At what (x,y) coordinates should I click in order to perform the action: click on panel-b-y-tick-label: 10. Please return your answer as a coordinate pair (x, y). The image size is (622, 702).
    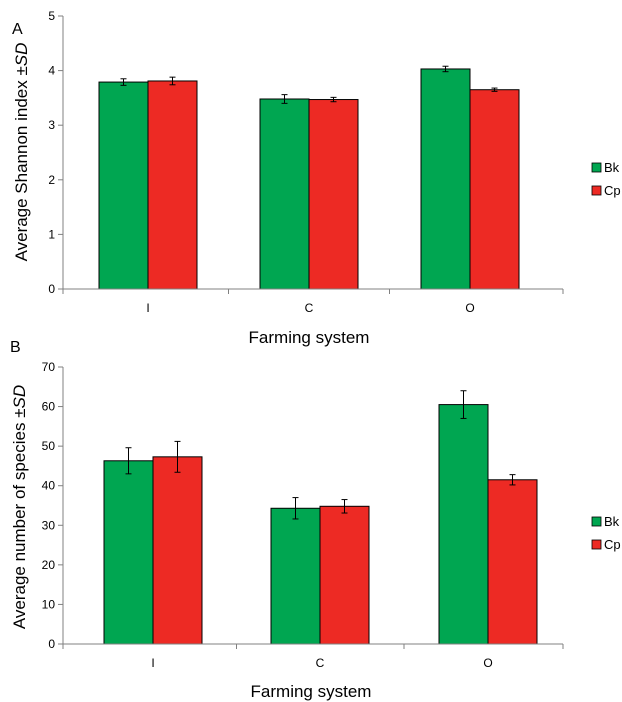
    Looking at the image, I should click on (49, 604).